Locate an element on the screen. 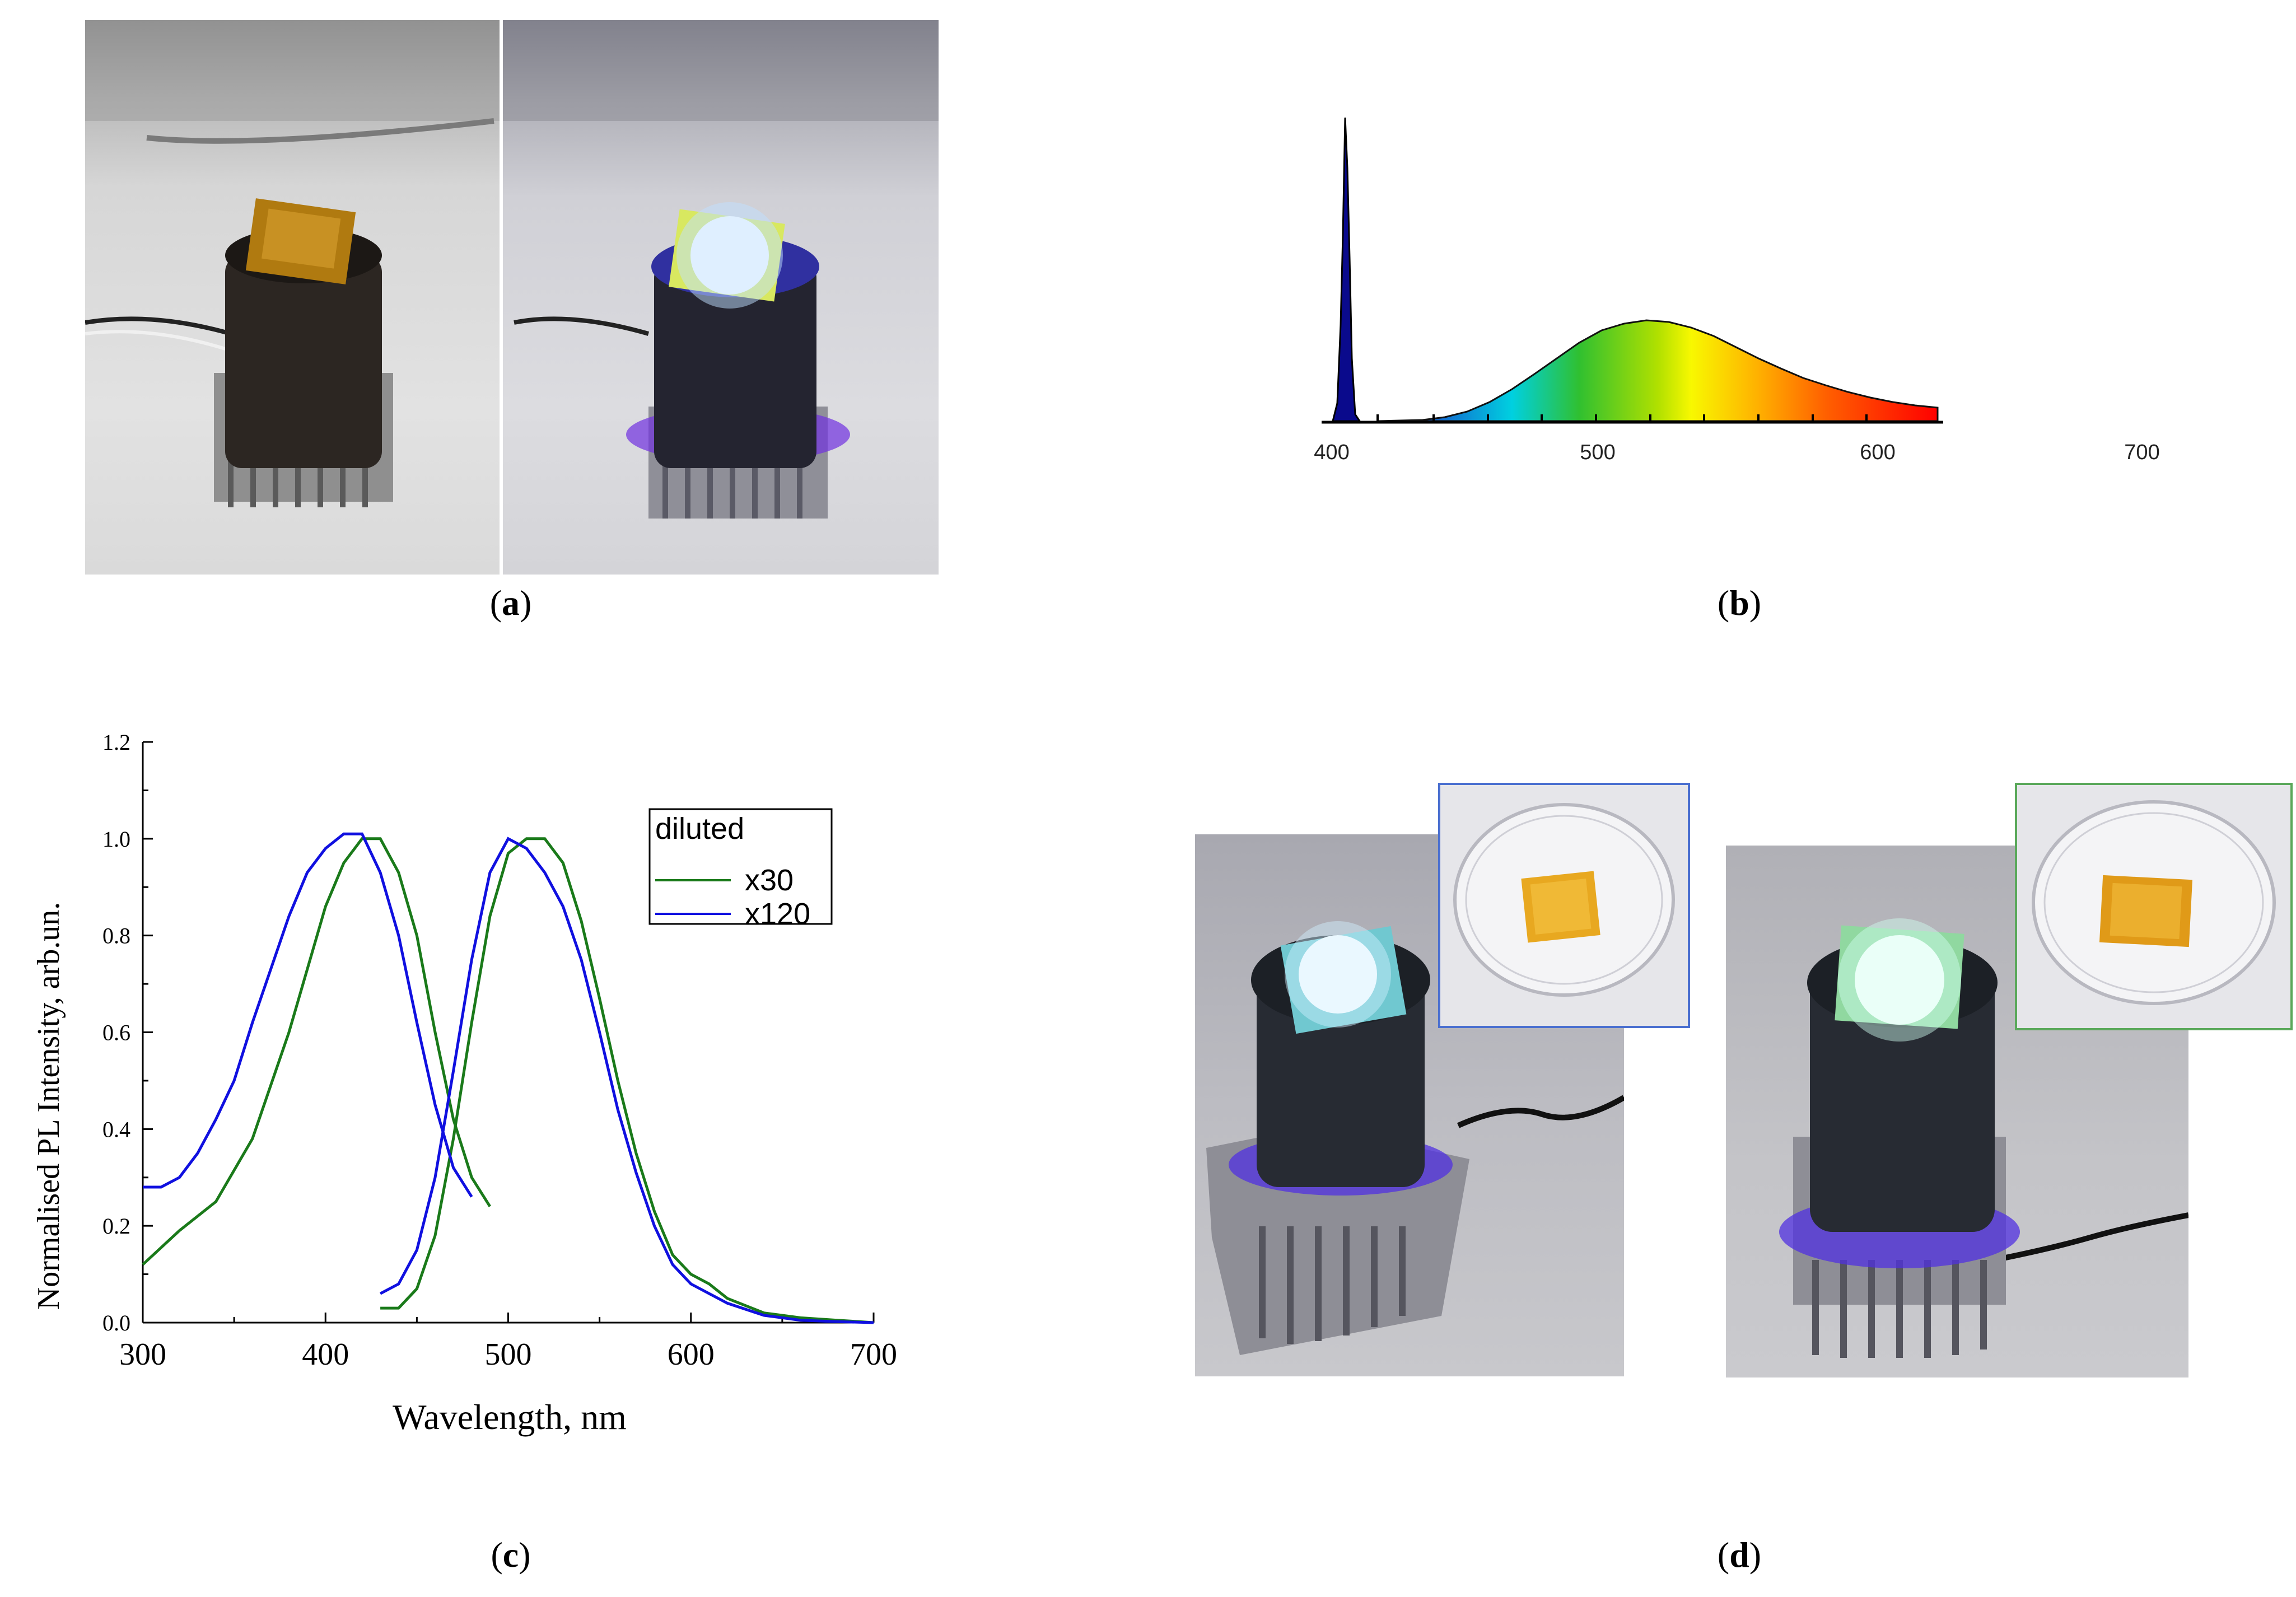 The height and width of the screenshot is (1597, 2296). photo-a-off is located at coordinates (292, 297).